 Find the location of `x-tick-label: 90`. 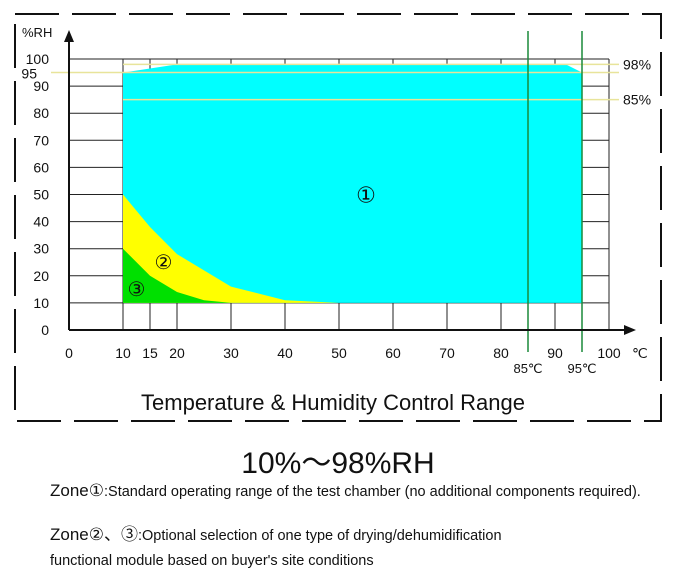

x-tick-label: 90 is located at coordinates (555, 353).